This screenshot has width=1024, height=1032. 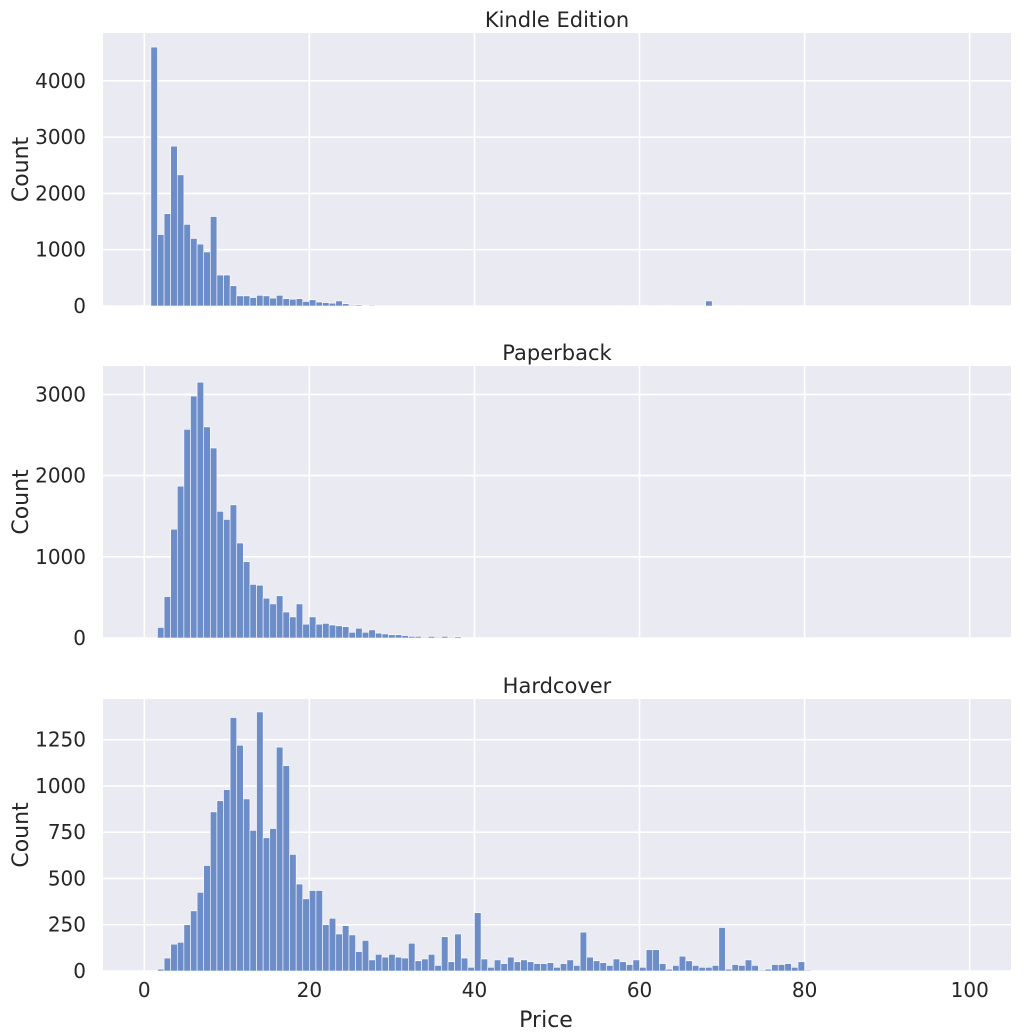 What do you see at coordinates (144, 990) in the screenshot?
I see `x-tick-label: 0` at bounding box center [144, 990].